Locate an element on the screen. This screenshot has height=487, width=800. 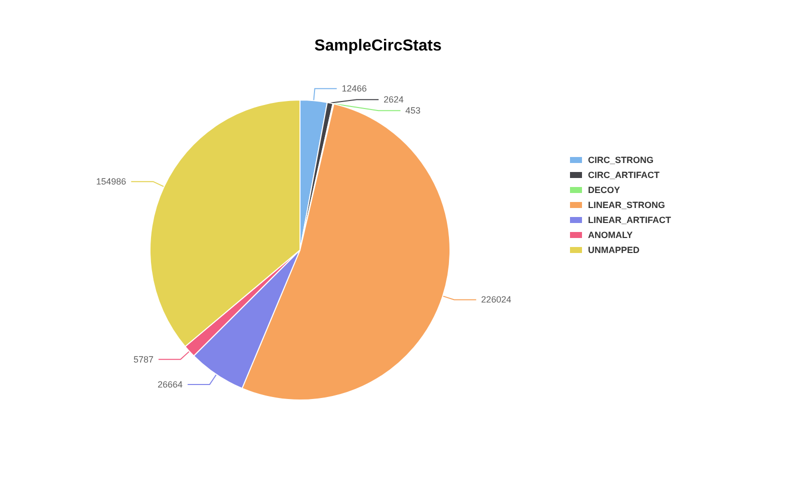
legend-label: UNMAPPED is located at coordinates (614, 250).